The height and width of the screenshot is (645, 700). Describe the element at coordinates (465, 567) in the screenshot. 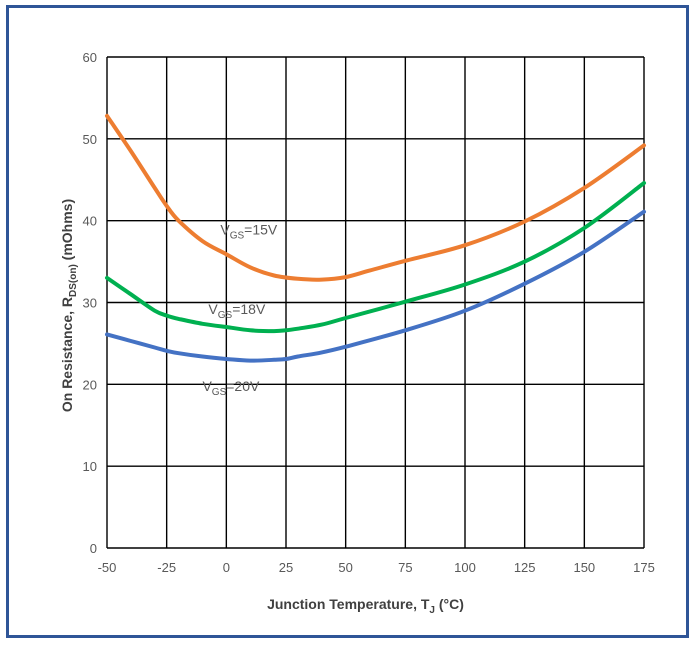

I see `x-tick-label: 100` at that location.